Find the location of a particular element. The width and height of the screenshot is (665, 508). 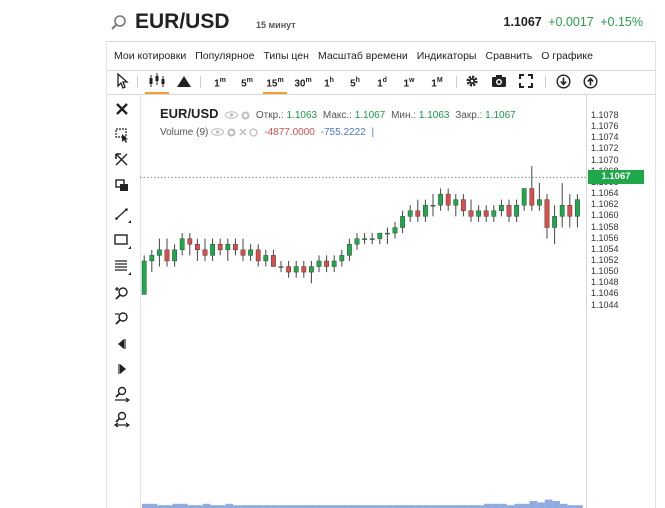

price-tick: 1.1048 is located at coordinates (605, 282).